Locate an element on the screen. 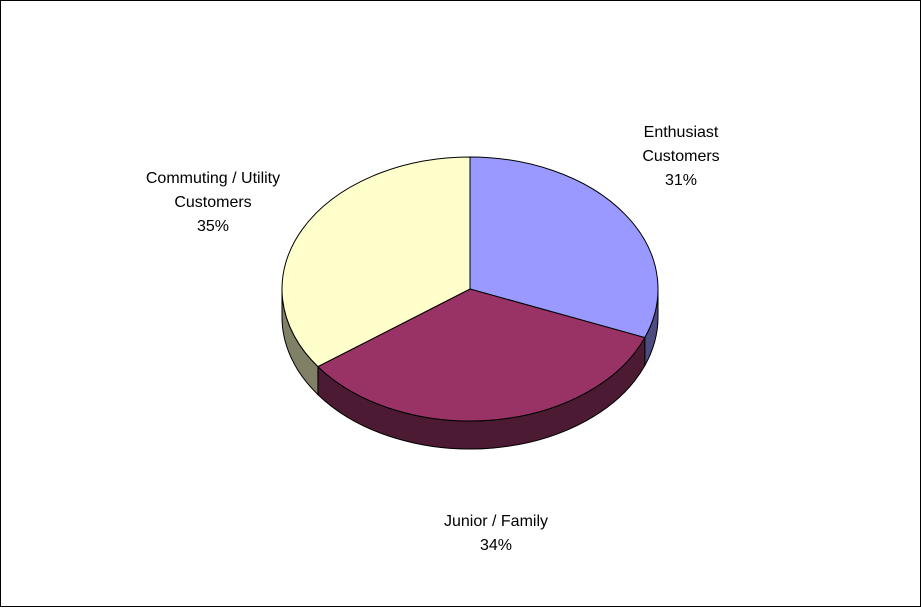 The width and height of the screenshot is (921, 608). slice-category-label: Junior / Family is located at coordinates (496, 521).